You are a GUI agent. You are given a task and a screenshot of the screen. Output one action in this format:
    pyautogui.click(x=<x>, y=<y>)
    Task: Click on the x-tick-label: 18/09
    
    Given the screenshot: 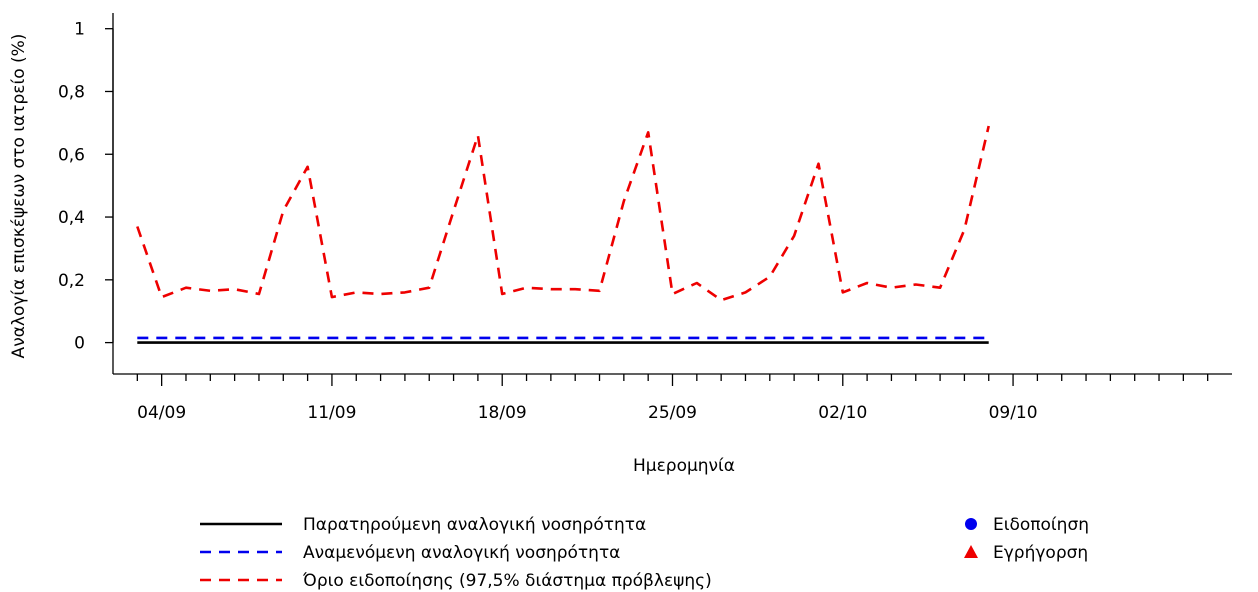 What is the action you would take?
    pyautogui.click(x=502, y=413)
    